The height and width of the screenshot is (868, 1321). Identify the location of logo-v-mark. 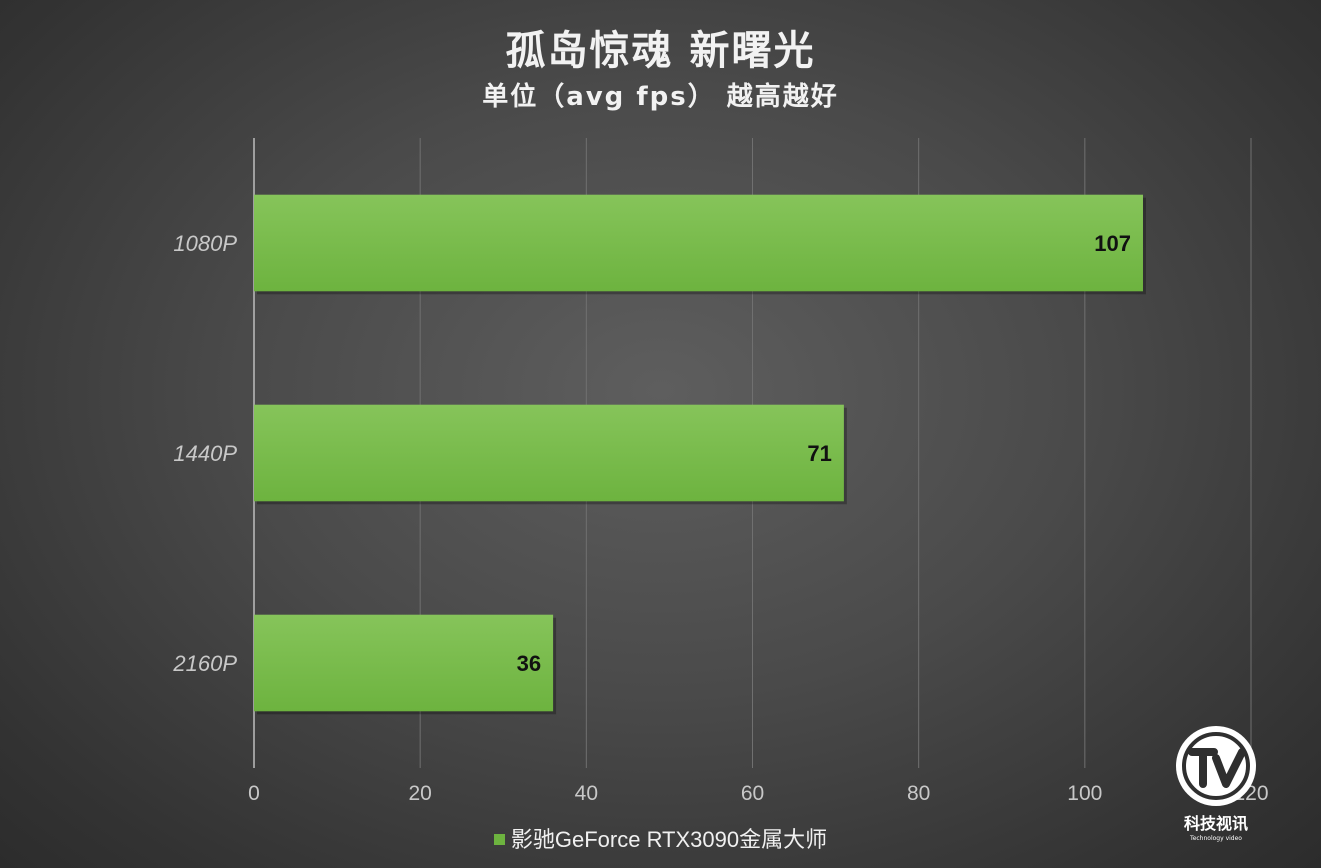
(1229, 768).